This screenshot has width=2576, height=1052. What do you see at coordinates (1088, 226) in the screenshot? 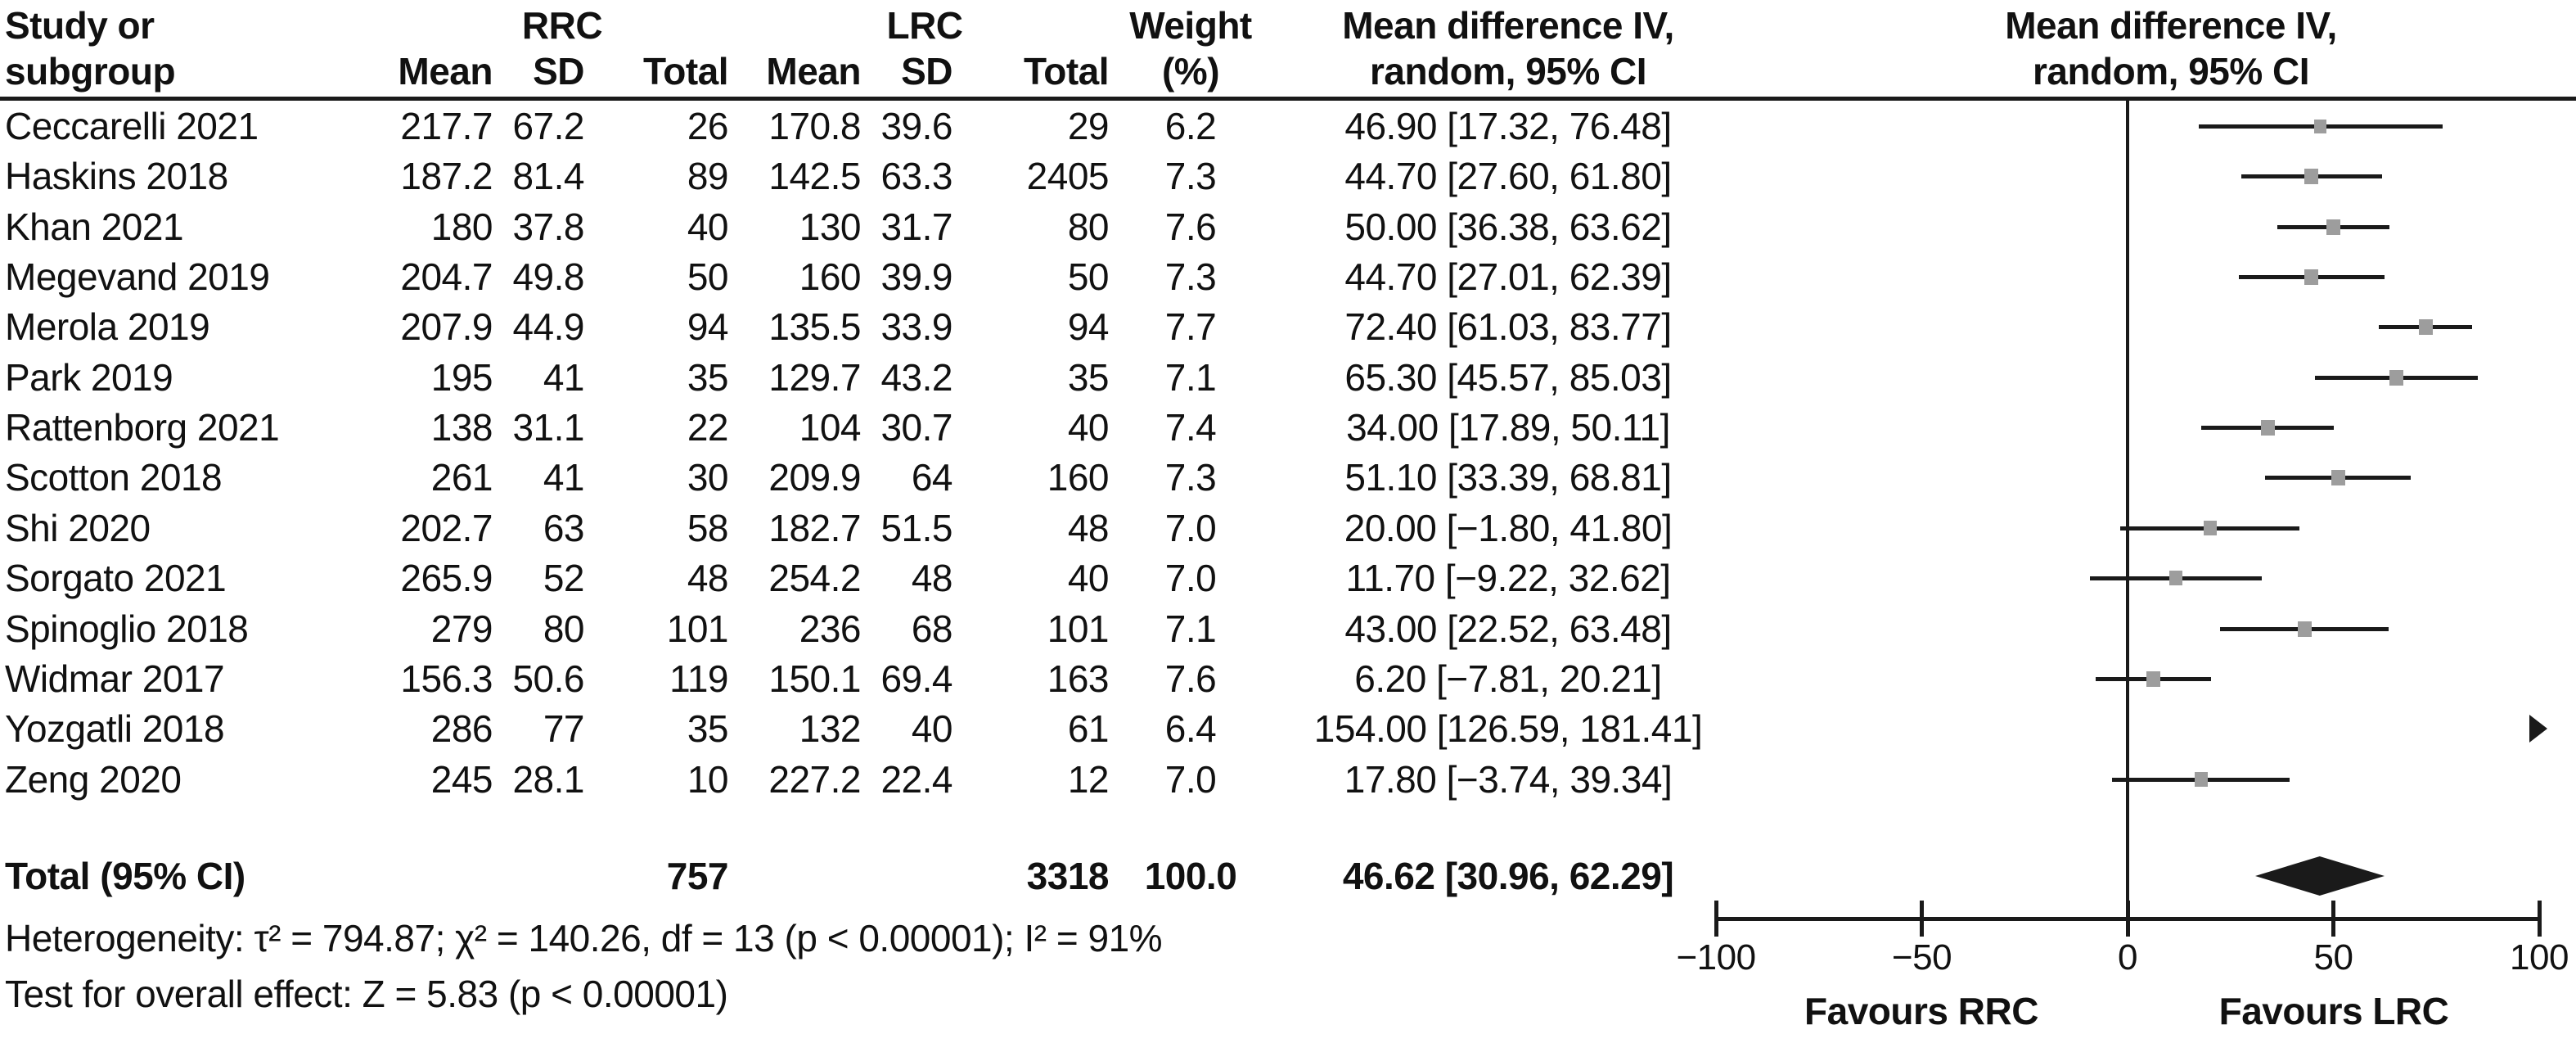
I see `study-total-lrc-cell: 80` at bounding box center [1088, 226].